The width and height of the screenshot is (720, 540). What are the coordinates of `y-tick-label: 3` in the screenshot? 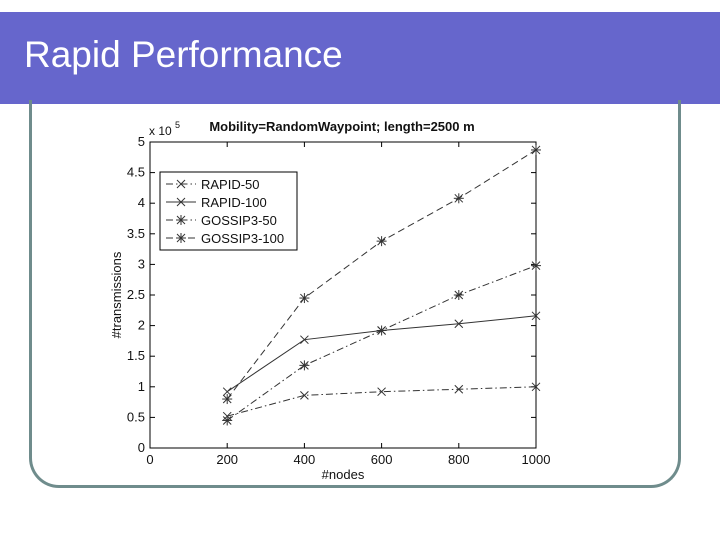 It's located at (141, 263).